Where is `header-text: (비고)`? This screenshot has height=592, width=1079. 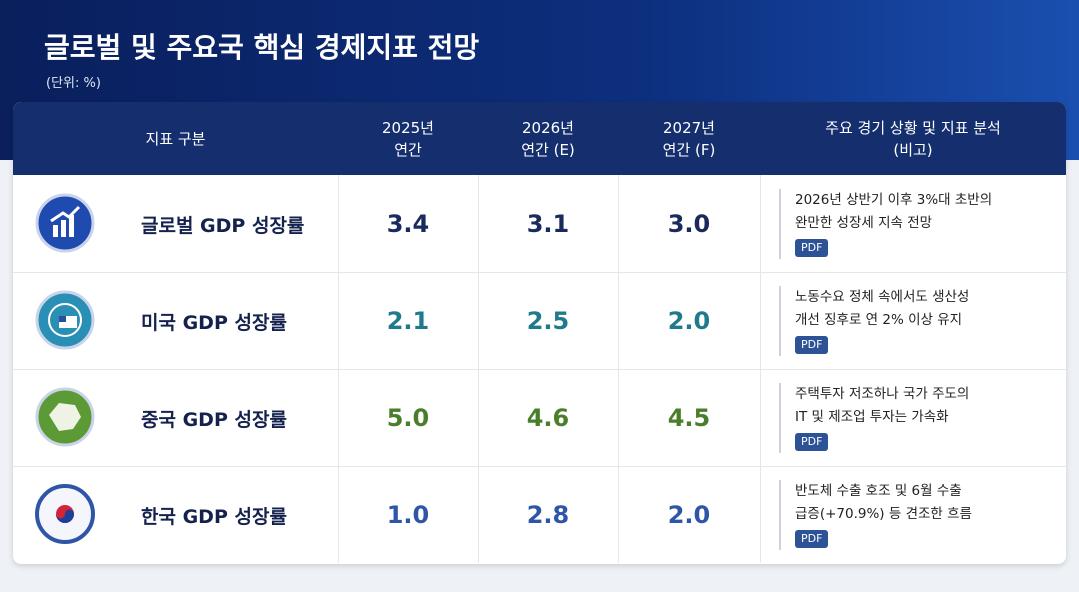
header-text: (비고) is located at coordinates (913, 149).